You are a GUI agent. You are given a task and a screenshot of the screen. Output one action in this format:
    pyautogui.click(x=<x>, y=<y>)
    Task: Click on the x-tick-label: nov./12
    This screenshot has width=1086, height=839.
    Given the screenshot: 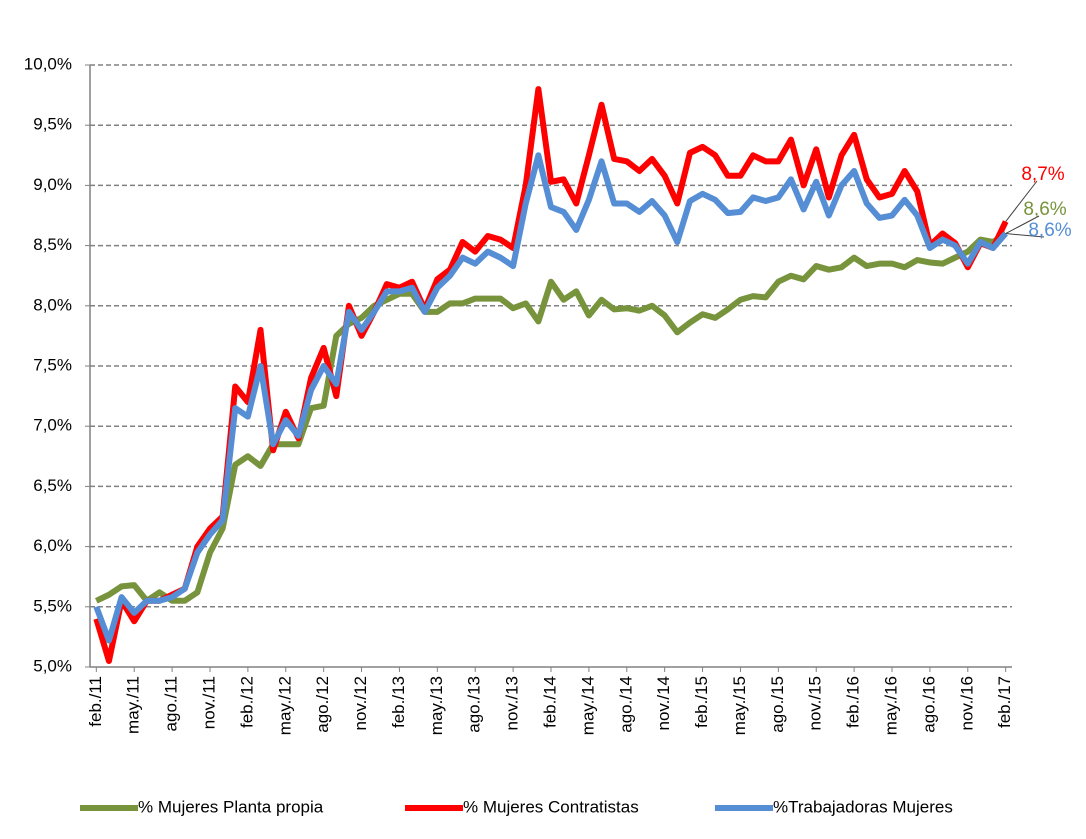 What is the action you would take?
    pyautogui.click(x=360, y=703)
    